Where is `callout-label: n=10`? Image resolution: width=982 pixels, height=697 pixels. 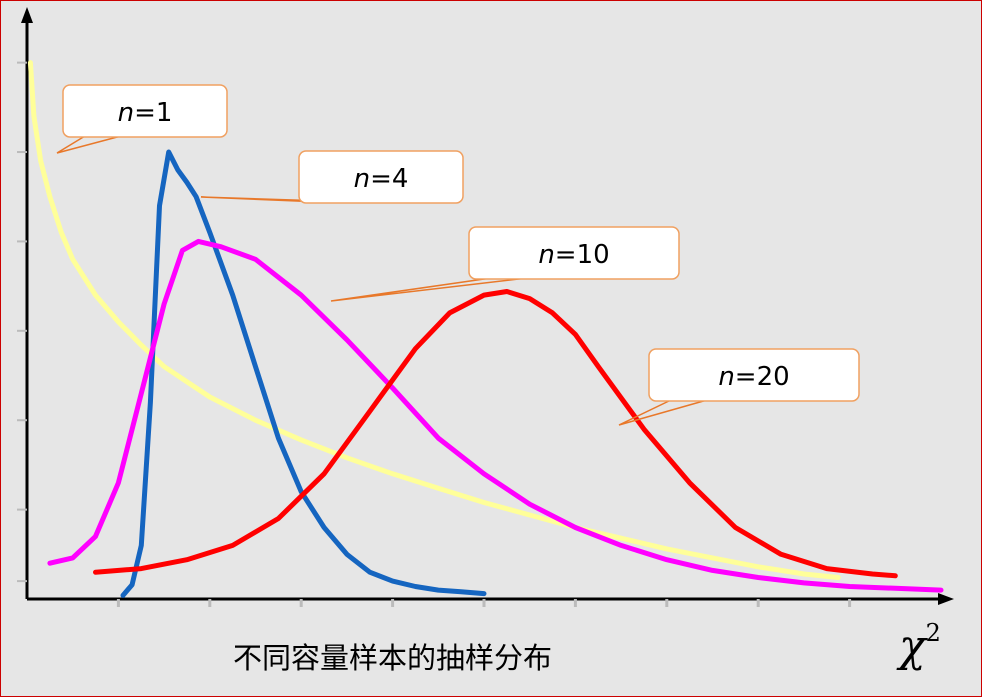 callout-label: n=10 is located at coordinates (573, 255).